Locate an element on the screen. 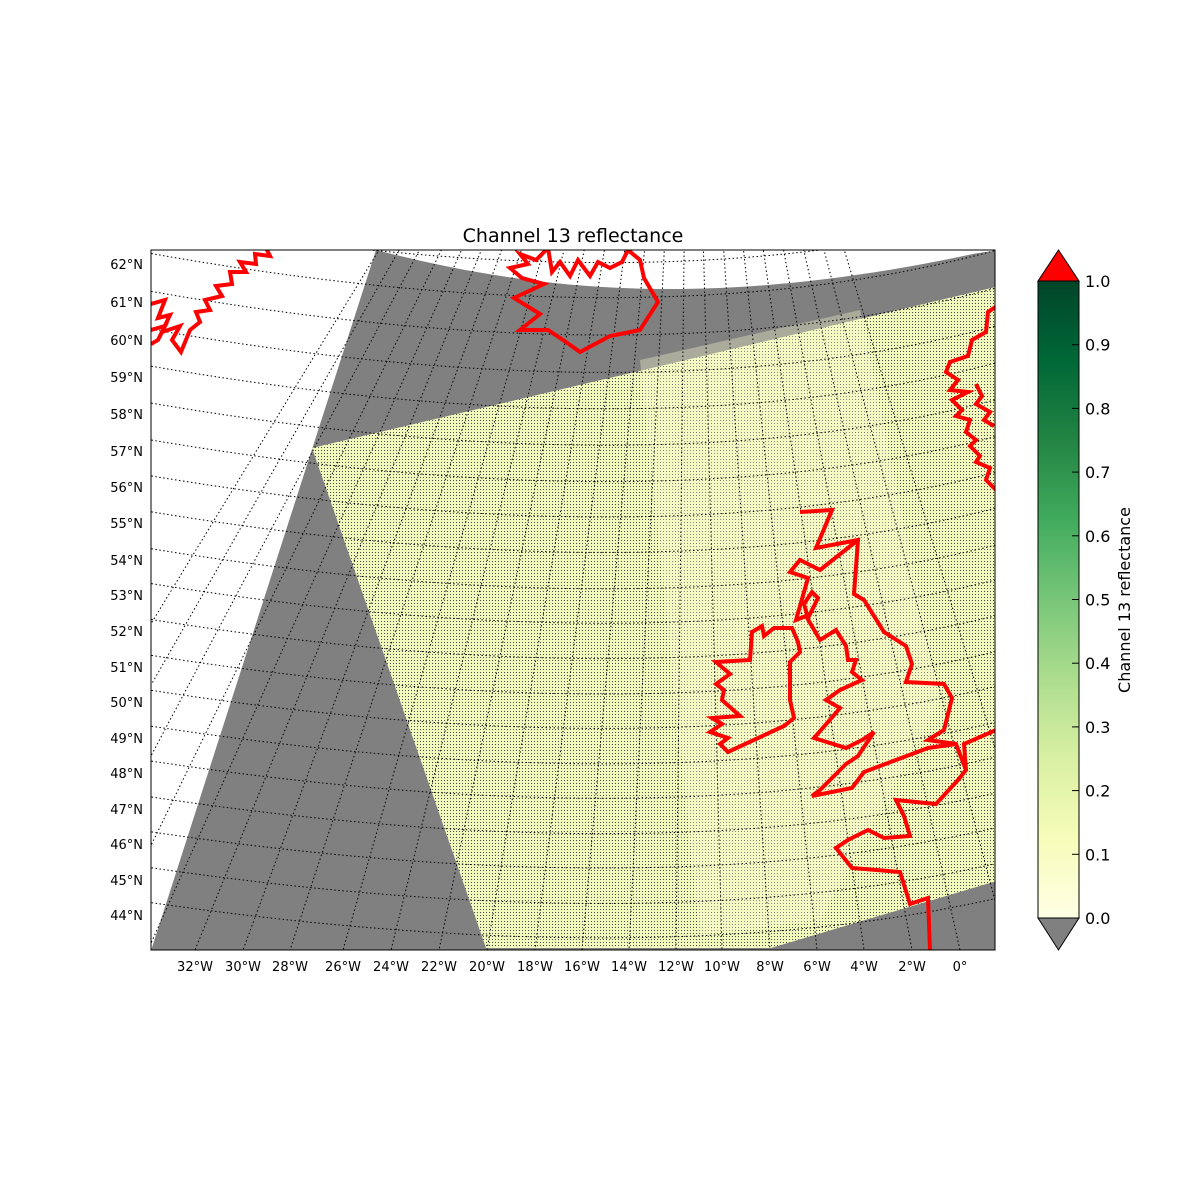 This screenshot has width=1200, height=1200. latitude-label: 51°N is located at coordinates (126, 668).